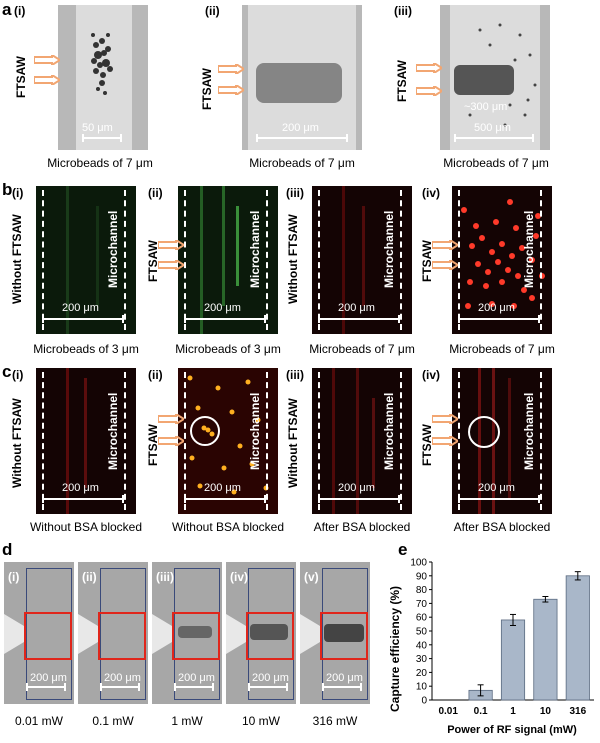 The height and width of the screenshot is (743, 600). I want to click on panel-c-i-sublabel: (i), so click(18, 375).